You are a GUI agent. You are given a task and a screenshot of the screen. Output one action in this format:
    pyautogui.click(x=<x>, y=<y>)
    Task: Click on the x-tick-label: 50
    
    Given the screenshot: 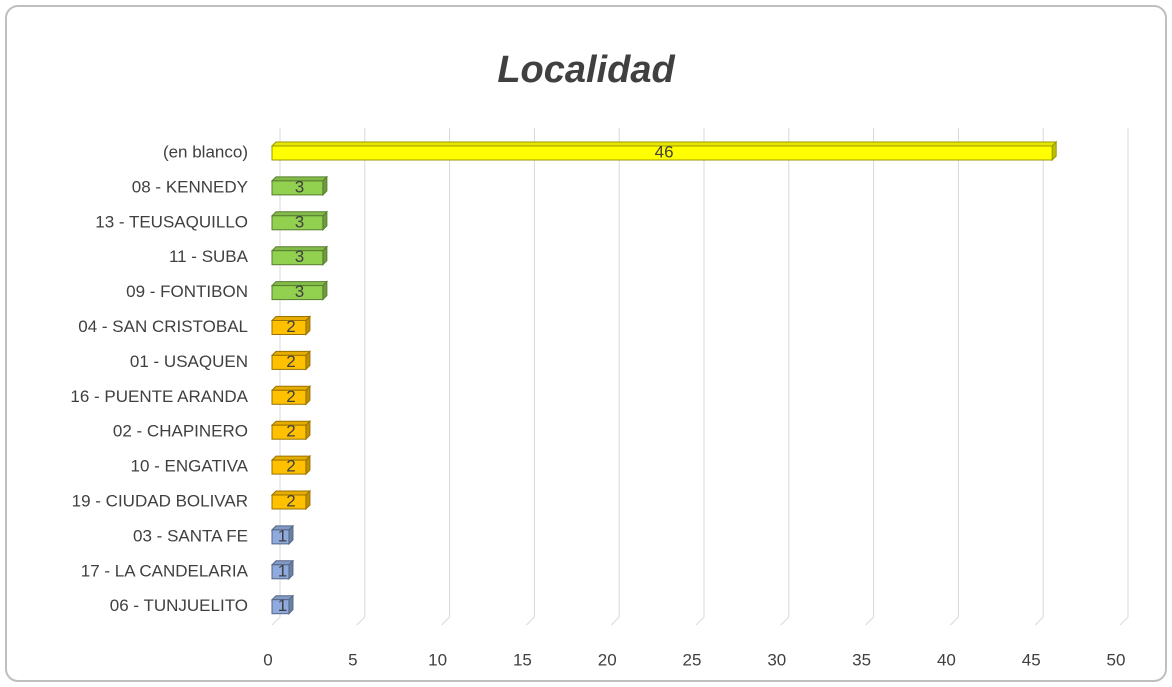 What is the action you would take?
    pyautogui.click(x=1116, y=659)
    